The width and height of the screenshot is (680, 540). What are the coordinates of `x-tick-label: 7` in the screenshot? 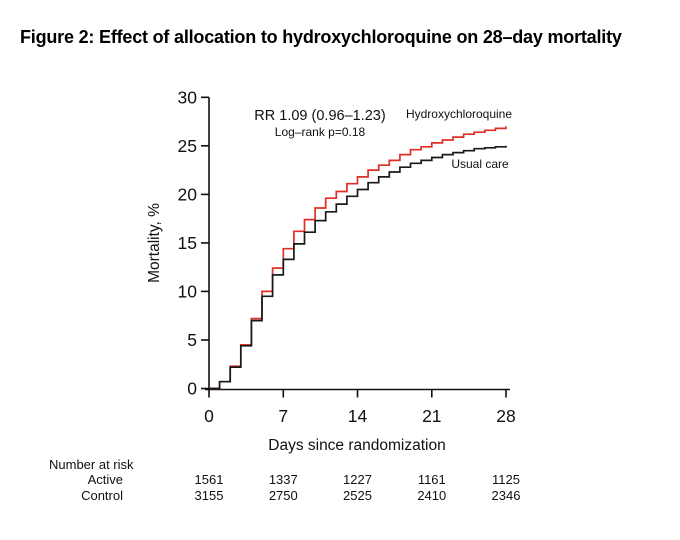 It's located at (283, 416).